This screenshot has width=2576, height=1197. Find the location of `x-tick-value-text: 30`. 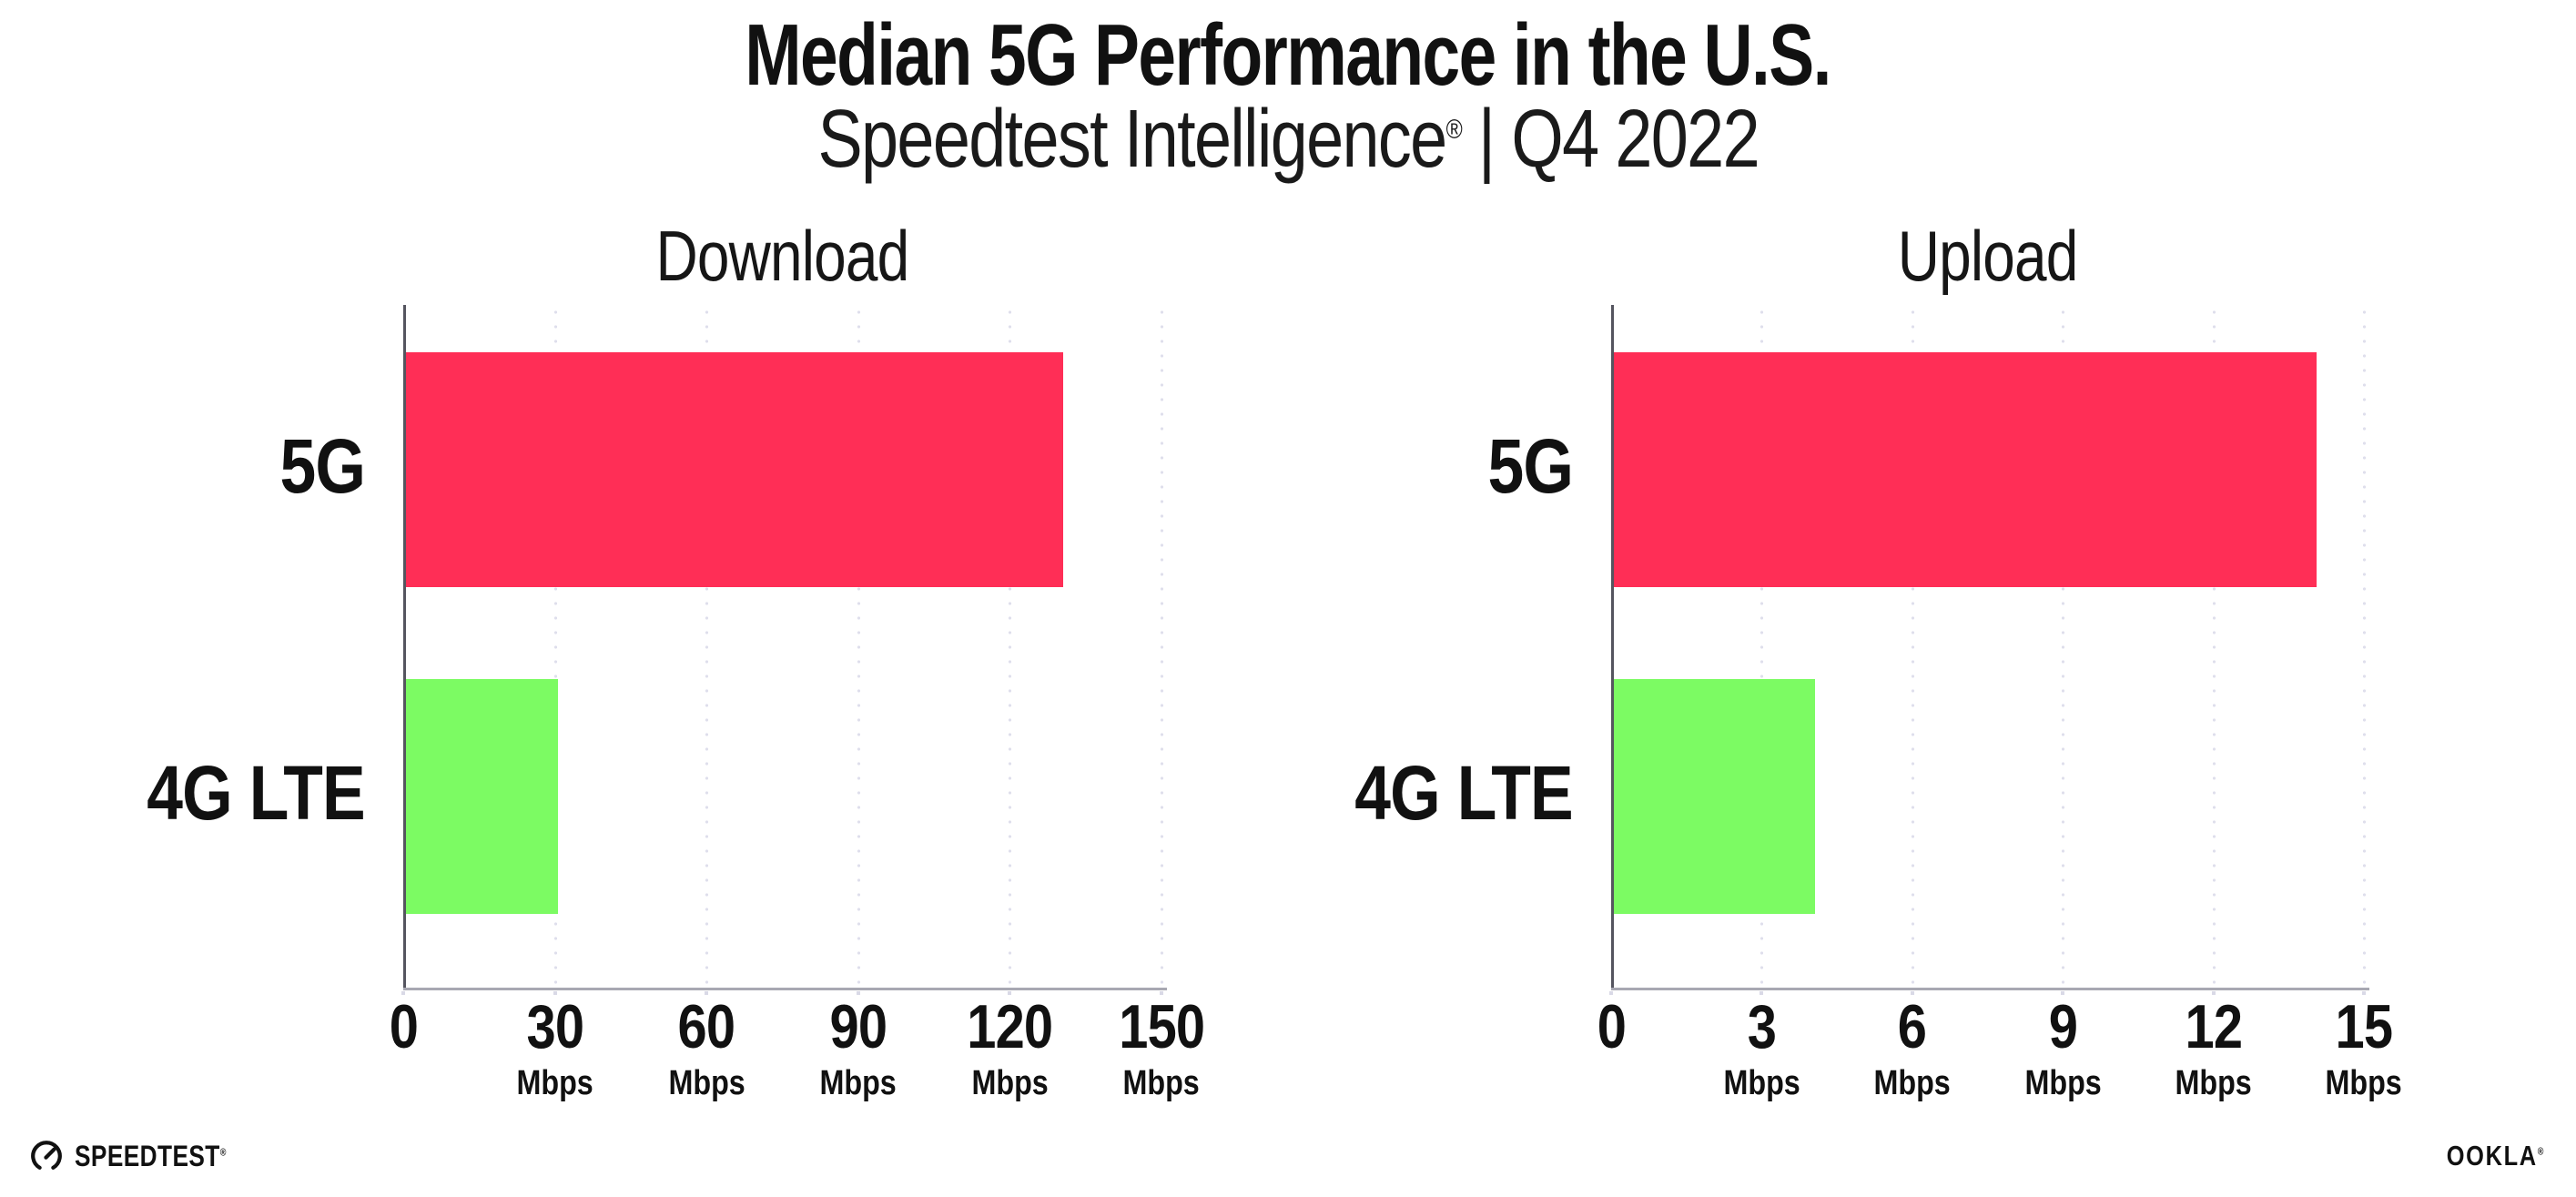

x-tick-value-text: 30 is located at coordinates (554, 1027).